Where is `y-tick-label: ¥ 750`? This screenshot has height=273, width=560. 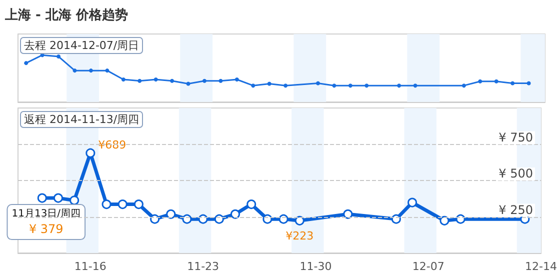
y-tick-label: ¥ 750 is located at coordinates (516, 137).